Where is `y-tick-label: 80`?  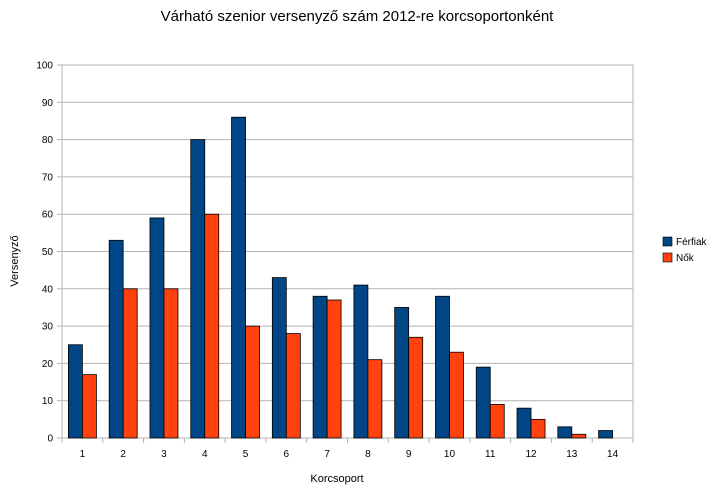 y-tick-label: 80 is located at coordinates (48, 140).